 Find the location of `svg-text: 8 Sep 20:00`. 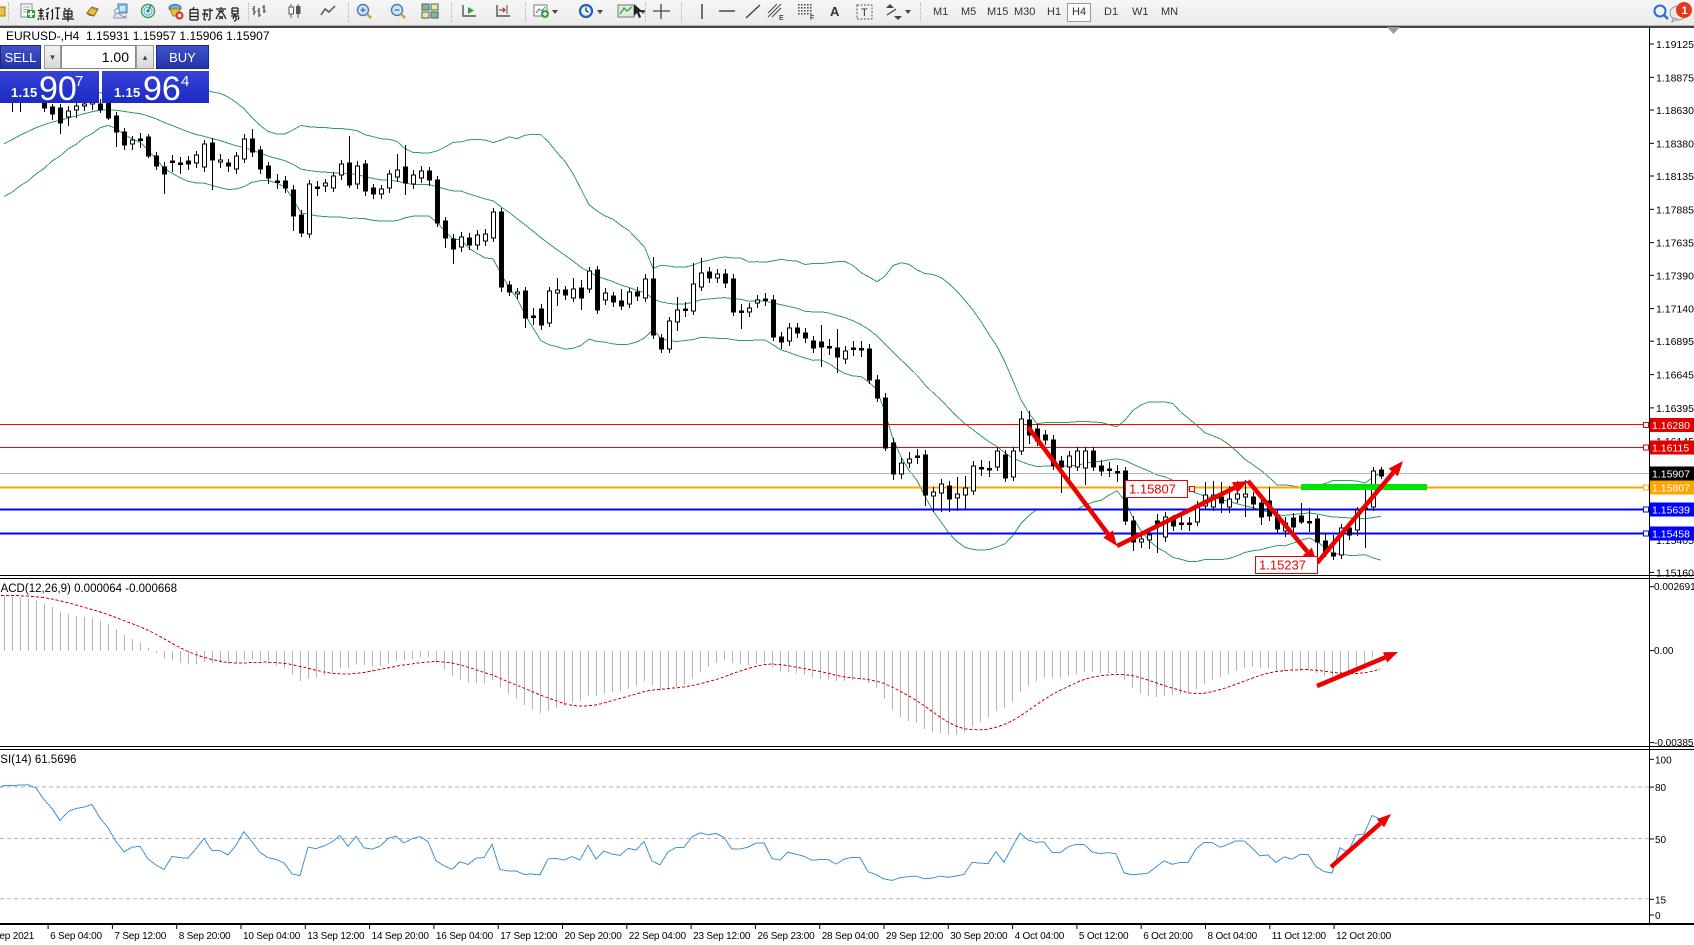

svg-text: 8 Sep 20:00 is located at coordinates (205, 936).